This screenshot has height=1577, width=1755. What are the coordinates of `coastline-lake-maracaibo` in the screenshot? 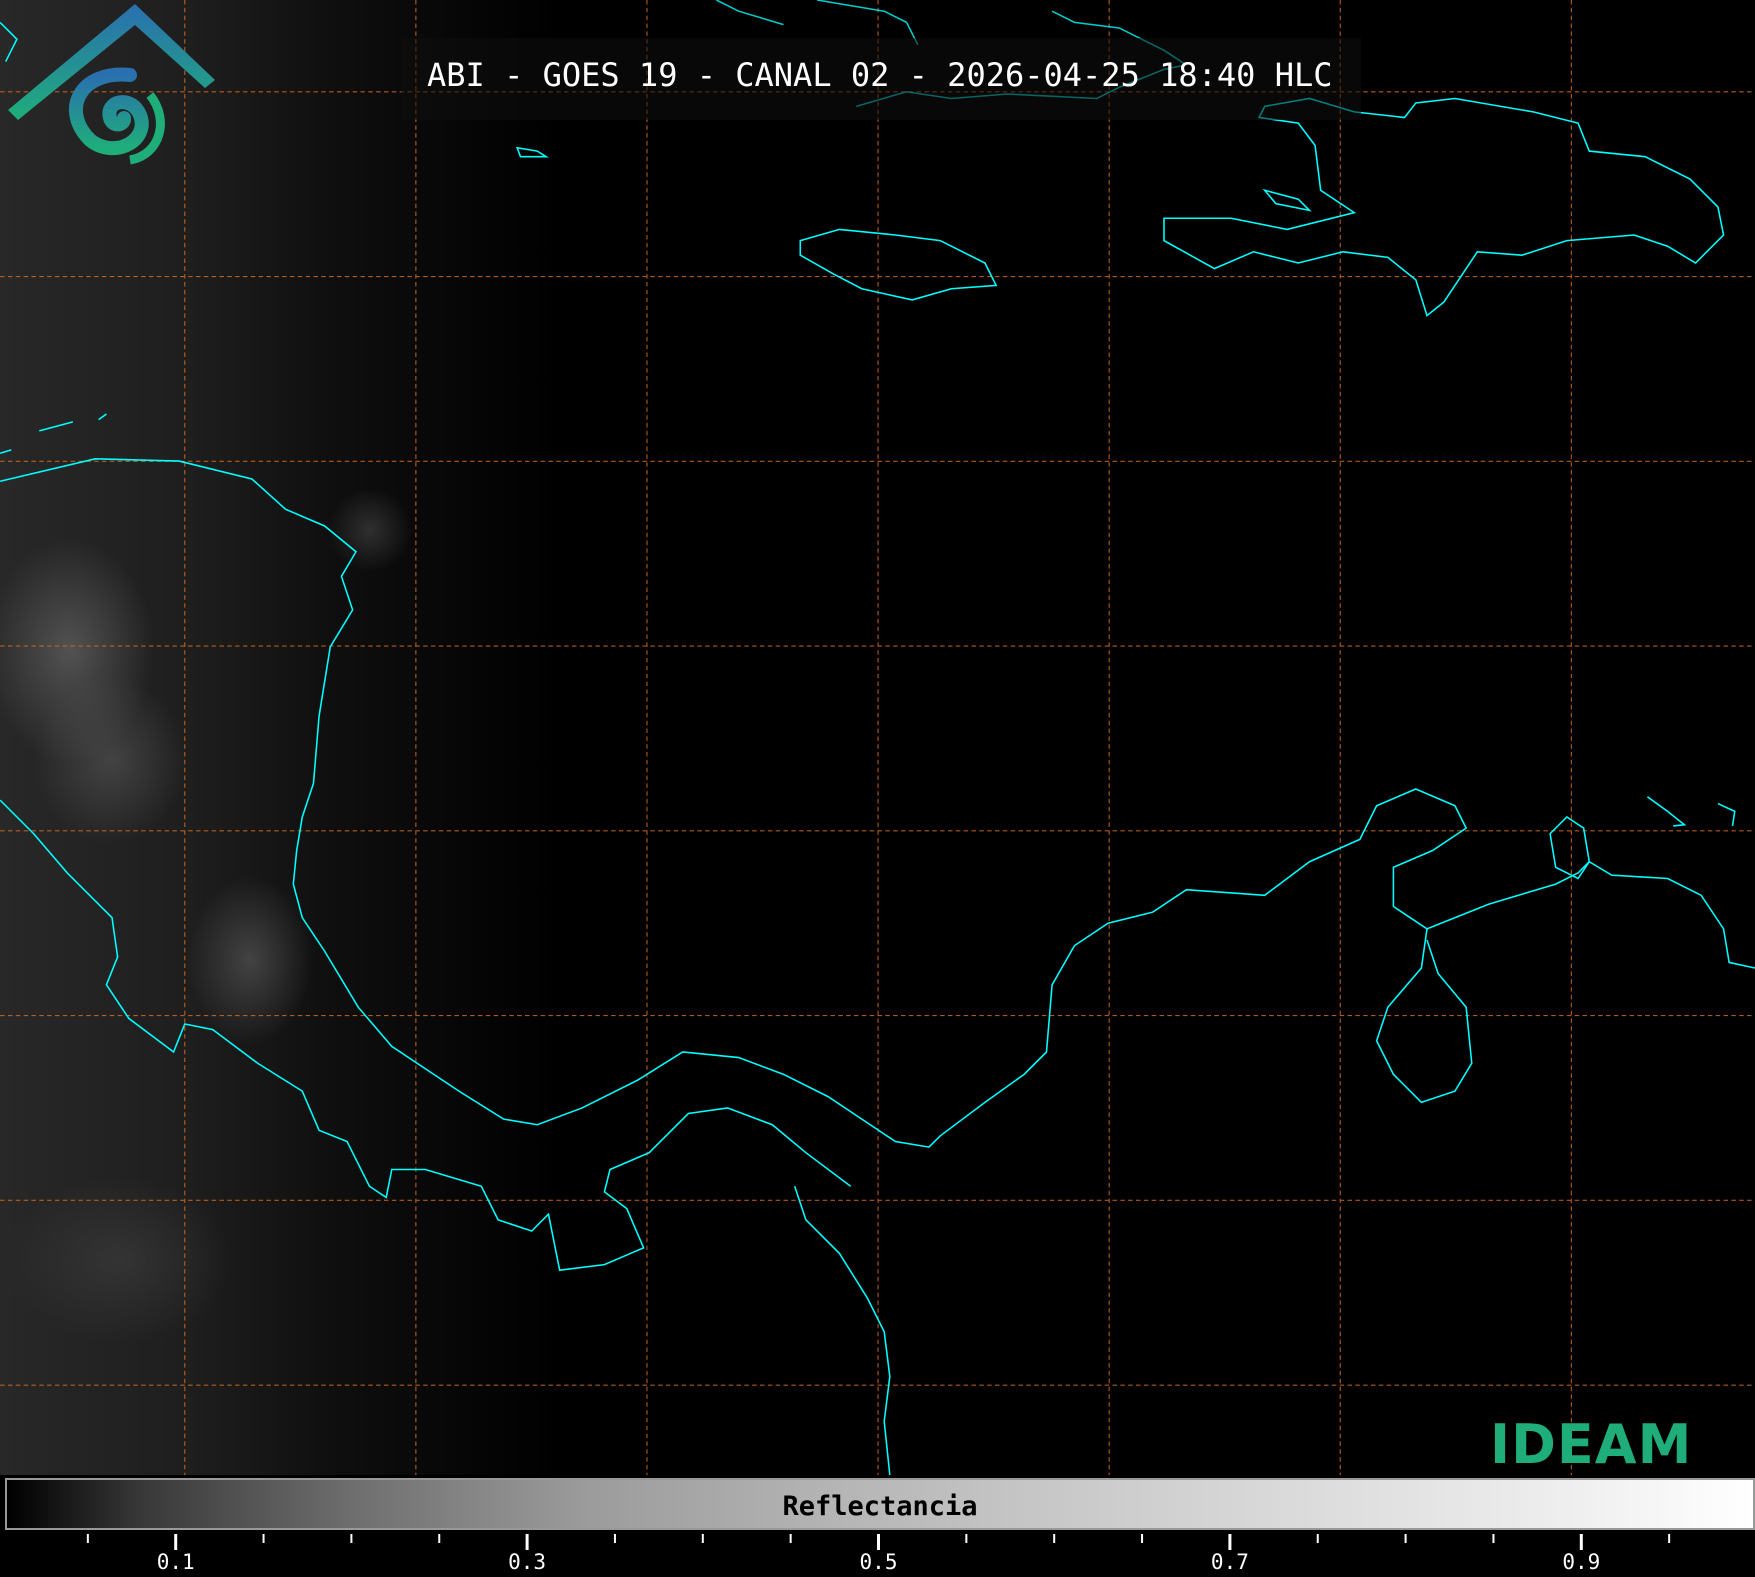 It's located at (1424, 1016).